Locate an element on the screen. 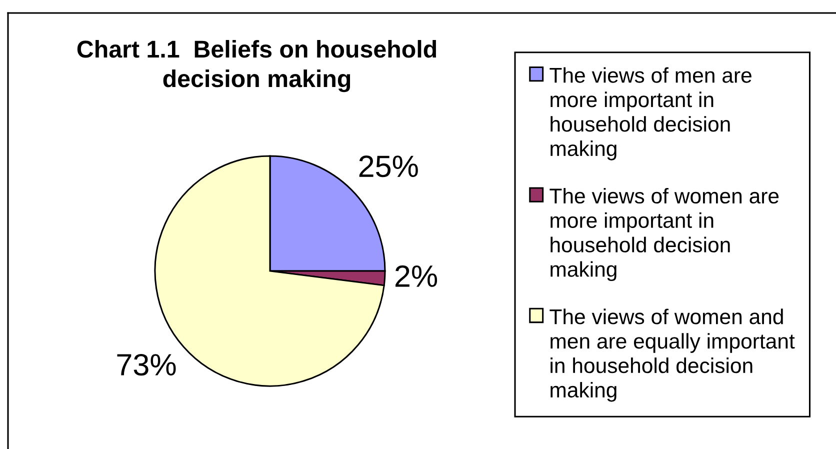 This screenshot has height=449, width=836. data-label: 25% is located at coordinates (388, 167).